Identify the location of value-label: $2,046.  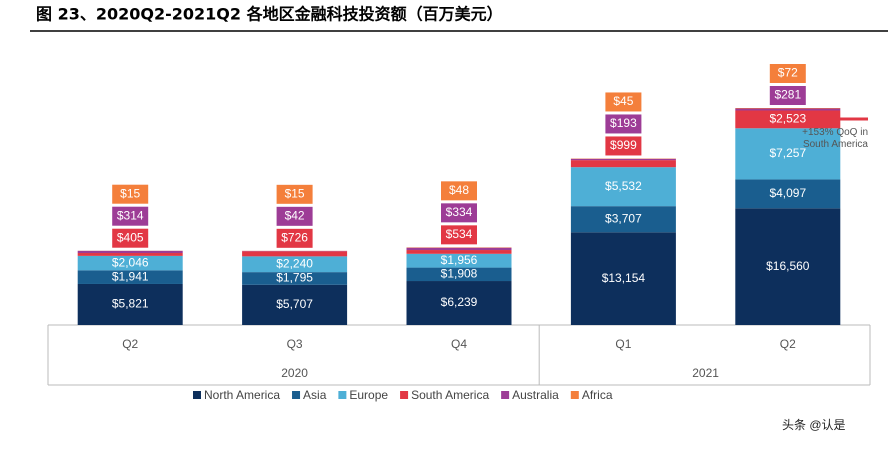
(130, 262).